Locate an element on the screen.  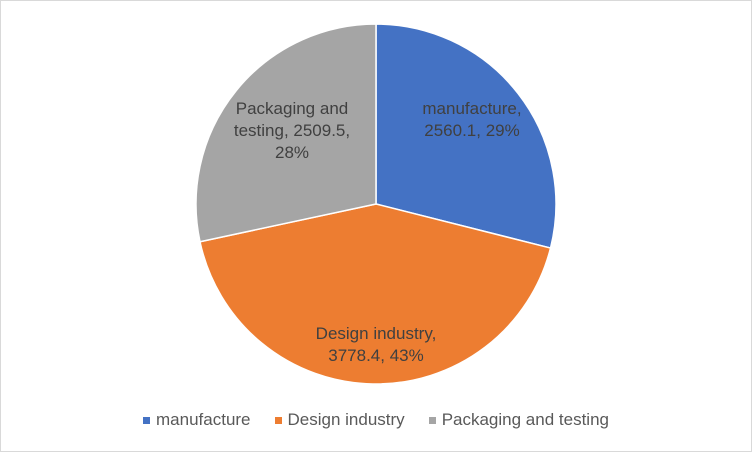
legend-item-manufacture: manufacture is located at coordinates (197, 420).